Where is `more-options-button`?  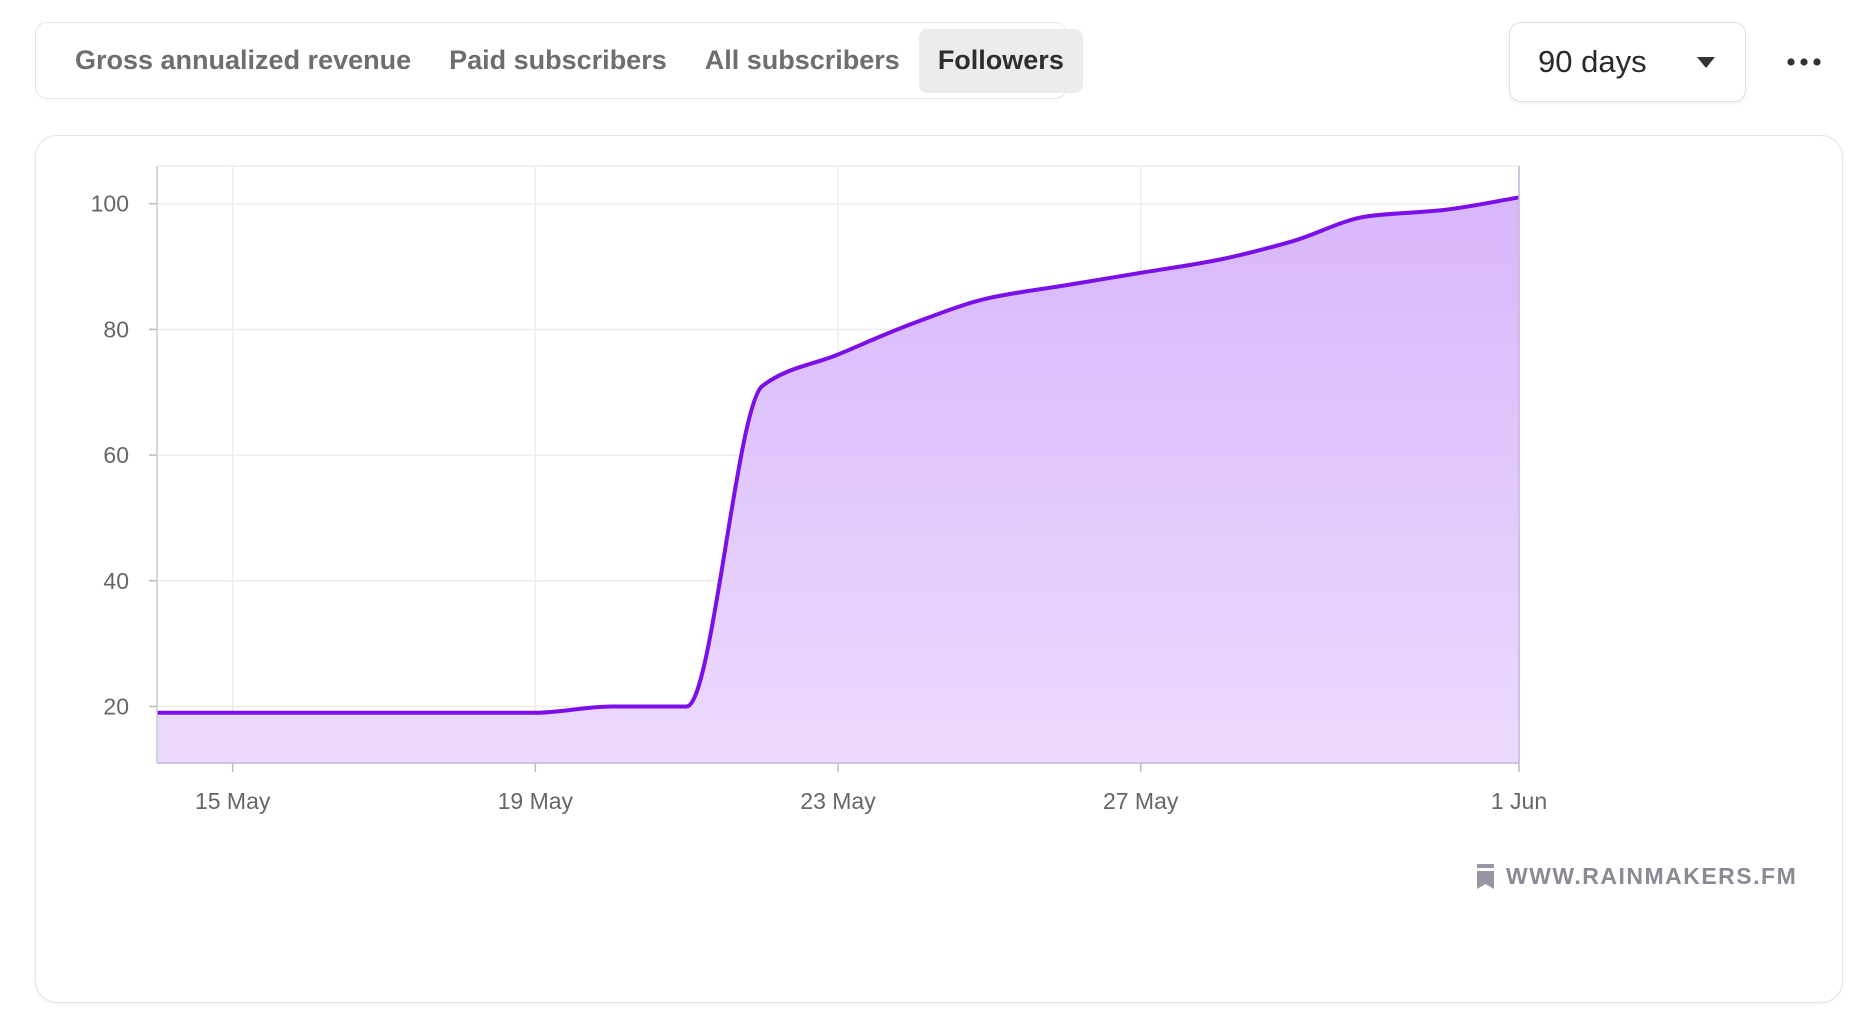 more-options-button is located at coordinates (1804, 62).